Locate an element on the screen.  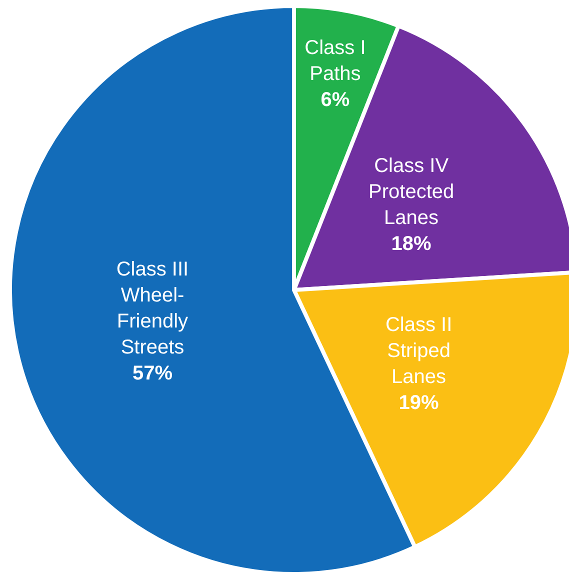
data-label: 19% is located at coordinates (419, 403).